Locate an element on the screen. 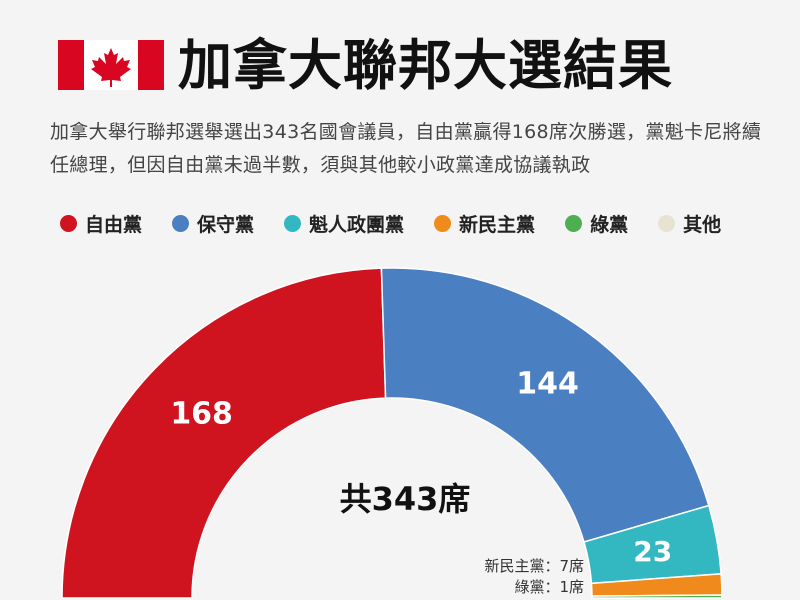  legend-item: 自由黨 is located at coordinates (101, 223).